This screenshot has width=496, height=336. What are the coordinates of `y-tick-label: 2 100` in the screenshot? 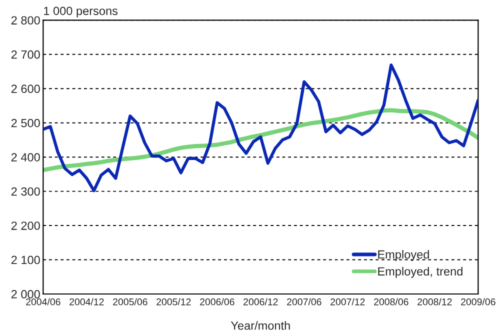 It's located at (25, 260).